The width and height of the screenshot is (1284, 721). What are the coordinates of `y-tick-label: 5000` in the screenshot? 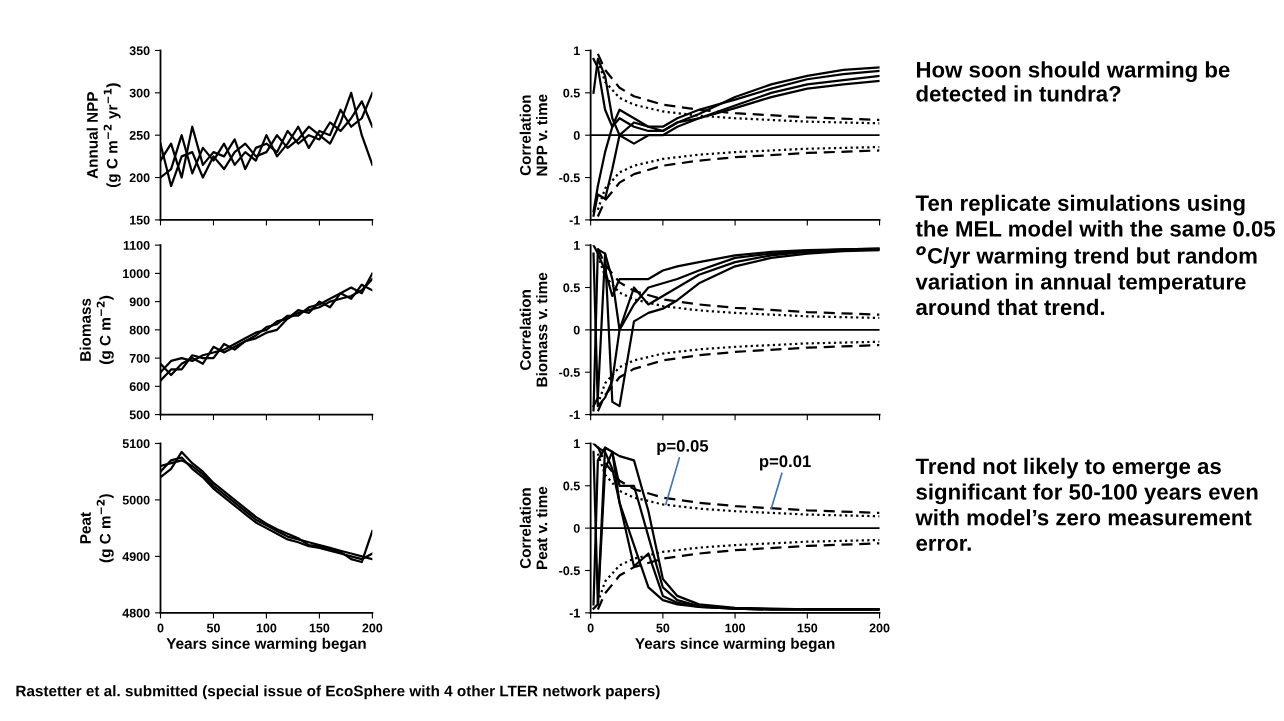 It's located at (136, 500).